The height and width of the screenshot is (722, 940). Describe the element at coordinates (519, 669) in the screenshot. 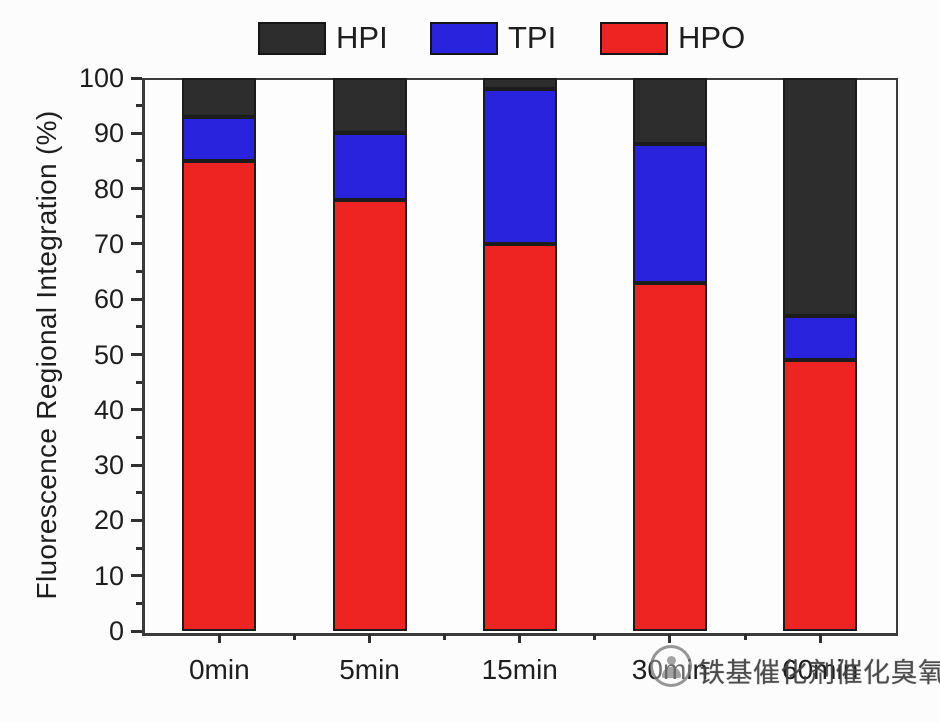

I see `x-tick-label-15min: 15min` at that location.